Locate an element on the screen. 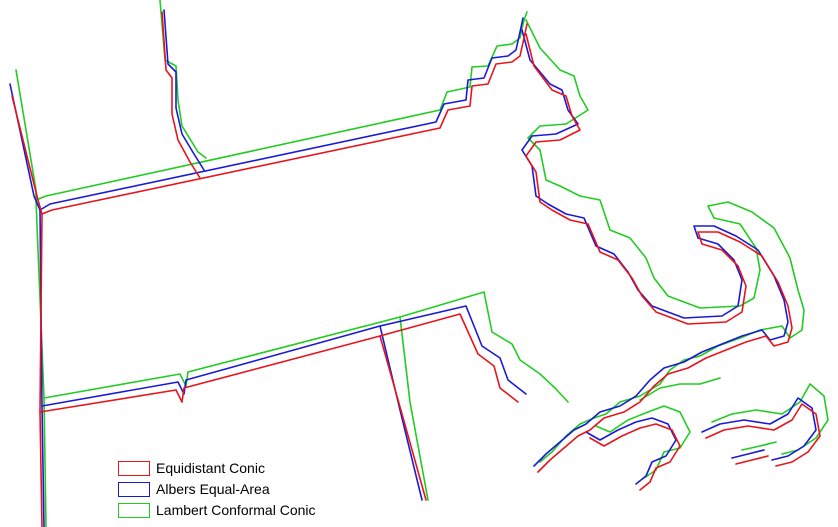 Image resolution: width=838 pixels, height=527 pixels. legend-swatch-blue is located at coordinates (134, 489).